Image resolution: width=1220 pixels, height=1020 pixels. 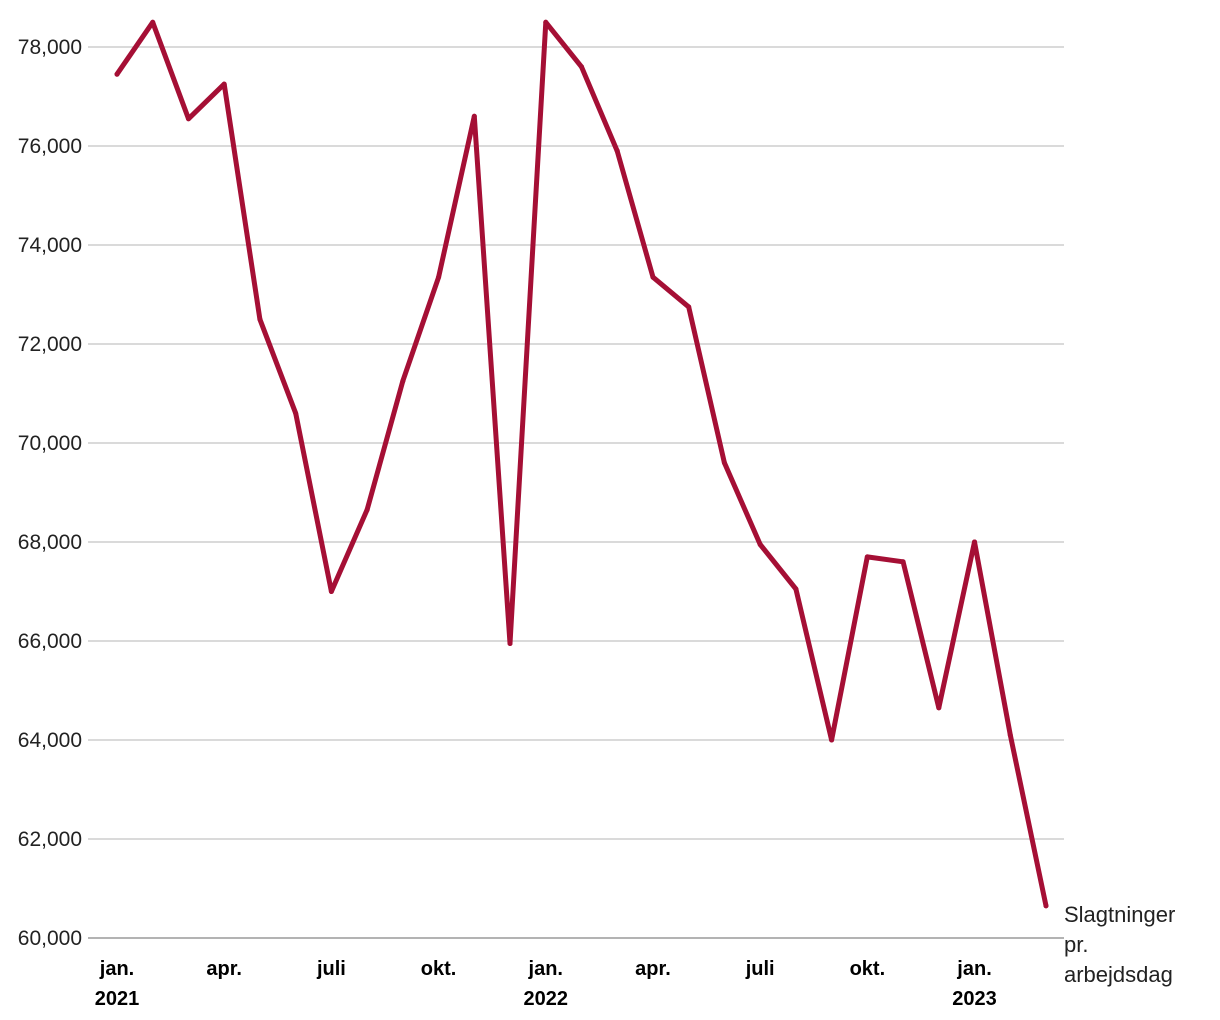 What do you see at coordinates (50, 542) in the screenshot?
I see `y-tick-label: 68,000` at bounding box center [50, 542].